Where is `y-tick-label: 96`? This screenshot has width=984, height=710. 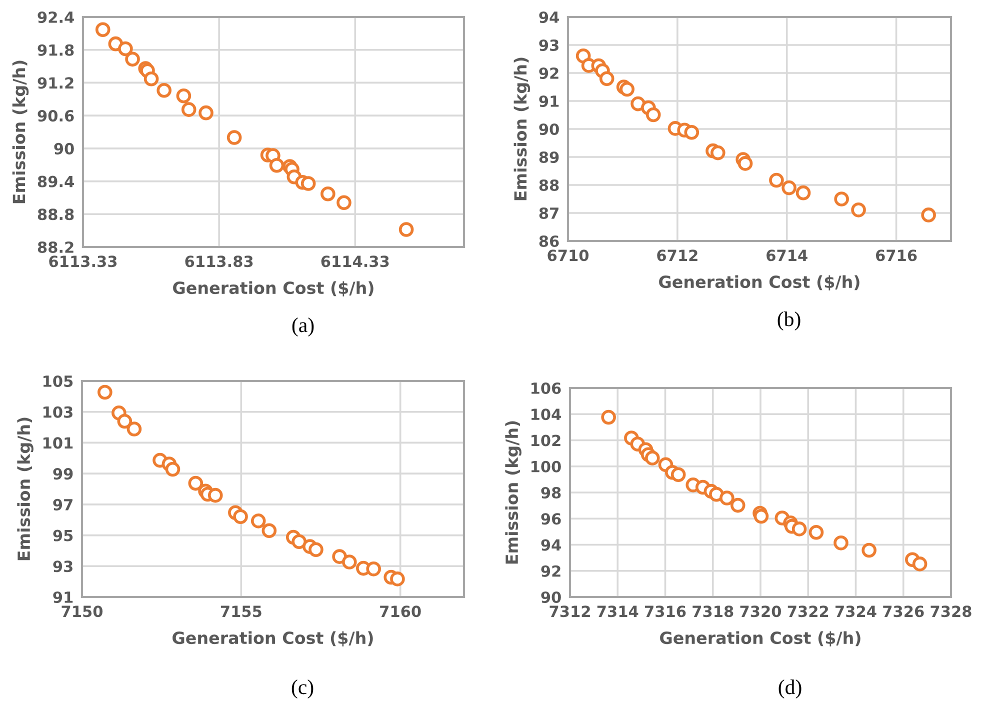 y-tick-label: 96 is located at coordinates (551, 519).